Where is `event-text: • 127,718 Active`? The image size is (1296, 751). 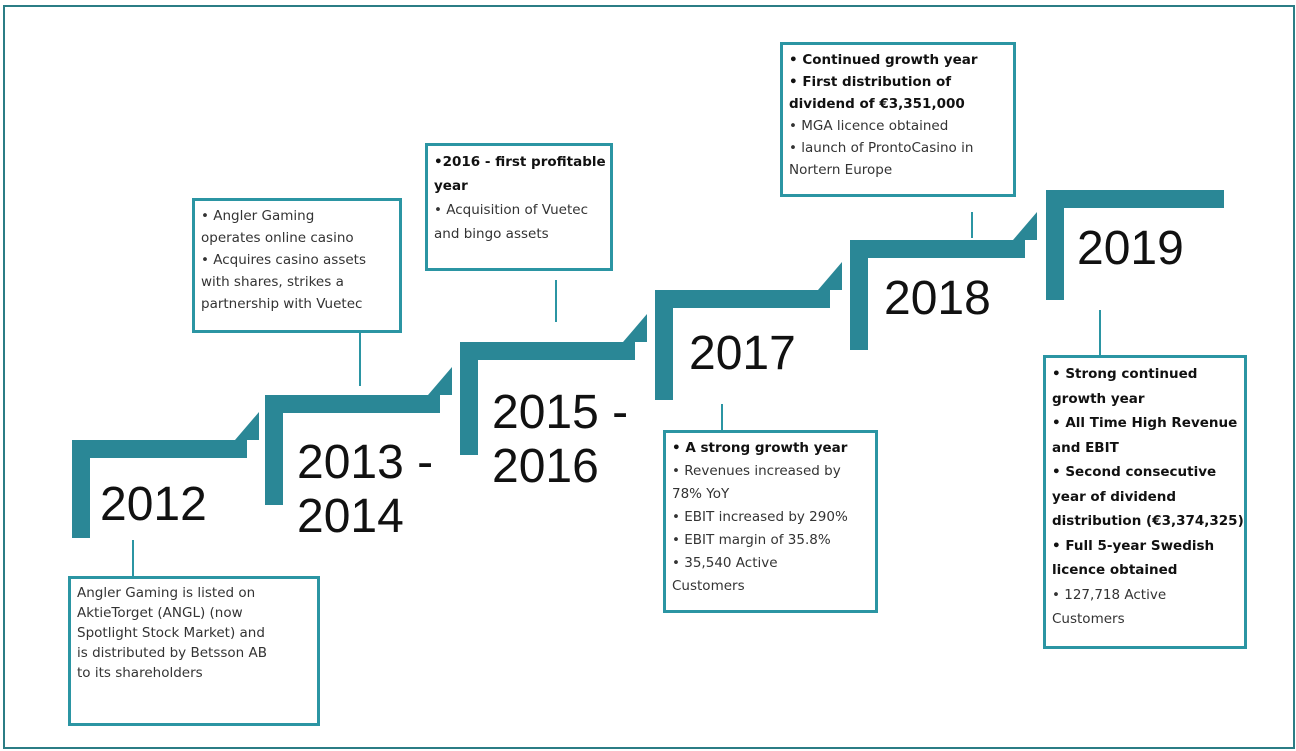 event-text: • 127,718 Active is located at coordinates (1109, 594).